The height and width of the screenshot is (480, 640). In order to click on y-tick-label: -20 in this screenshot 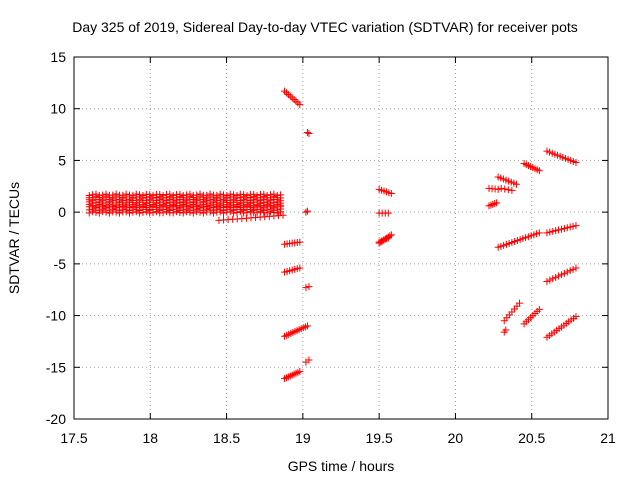, I will do `click(56, 419)`.